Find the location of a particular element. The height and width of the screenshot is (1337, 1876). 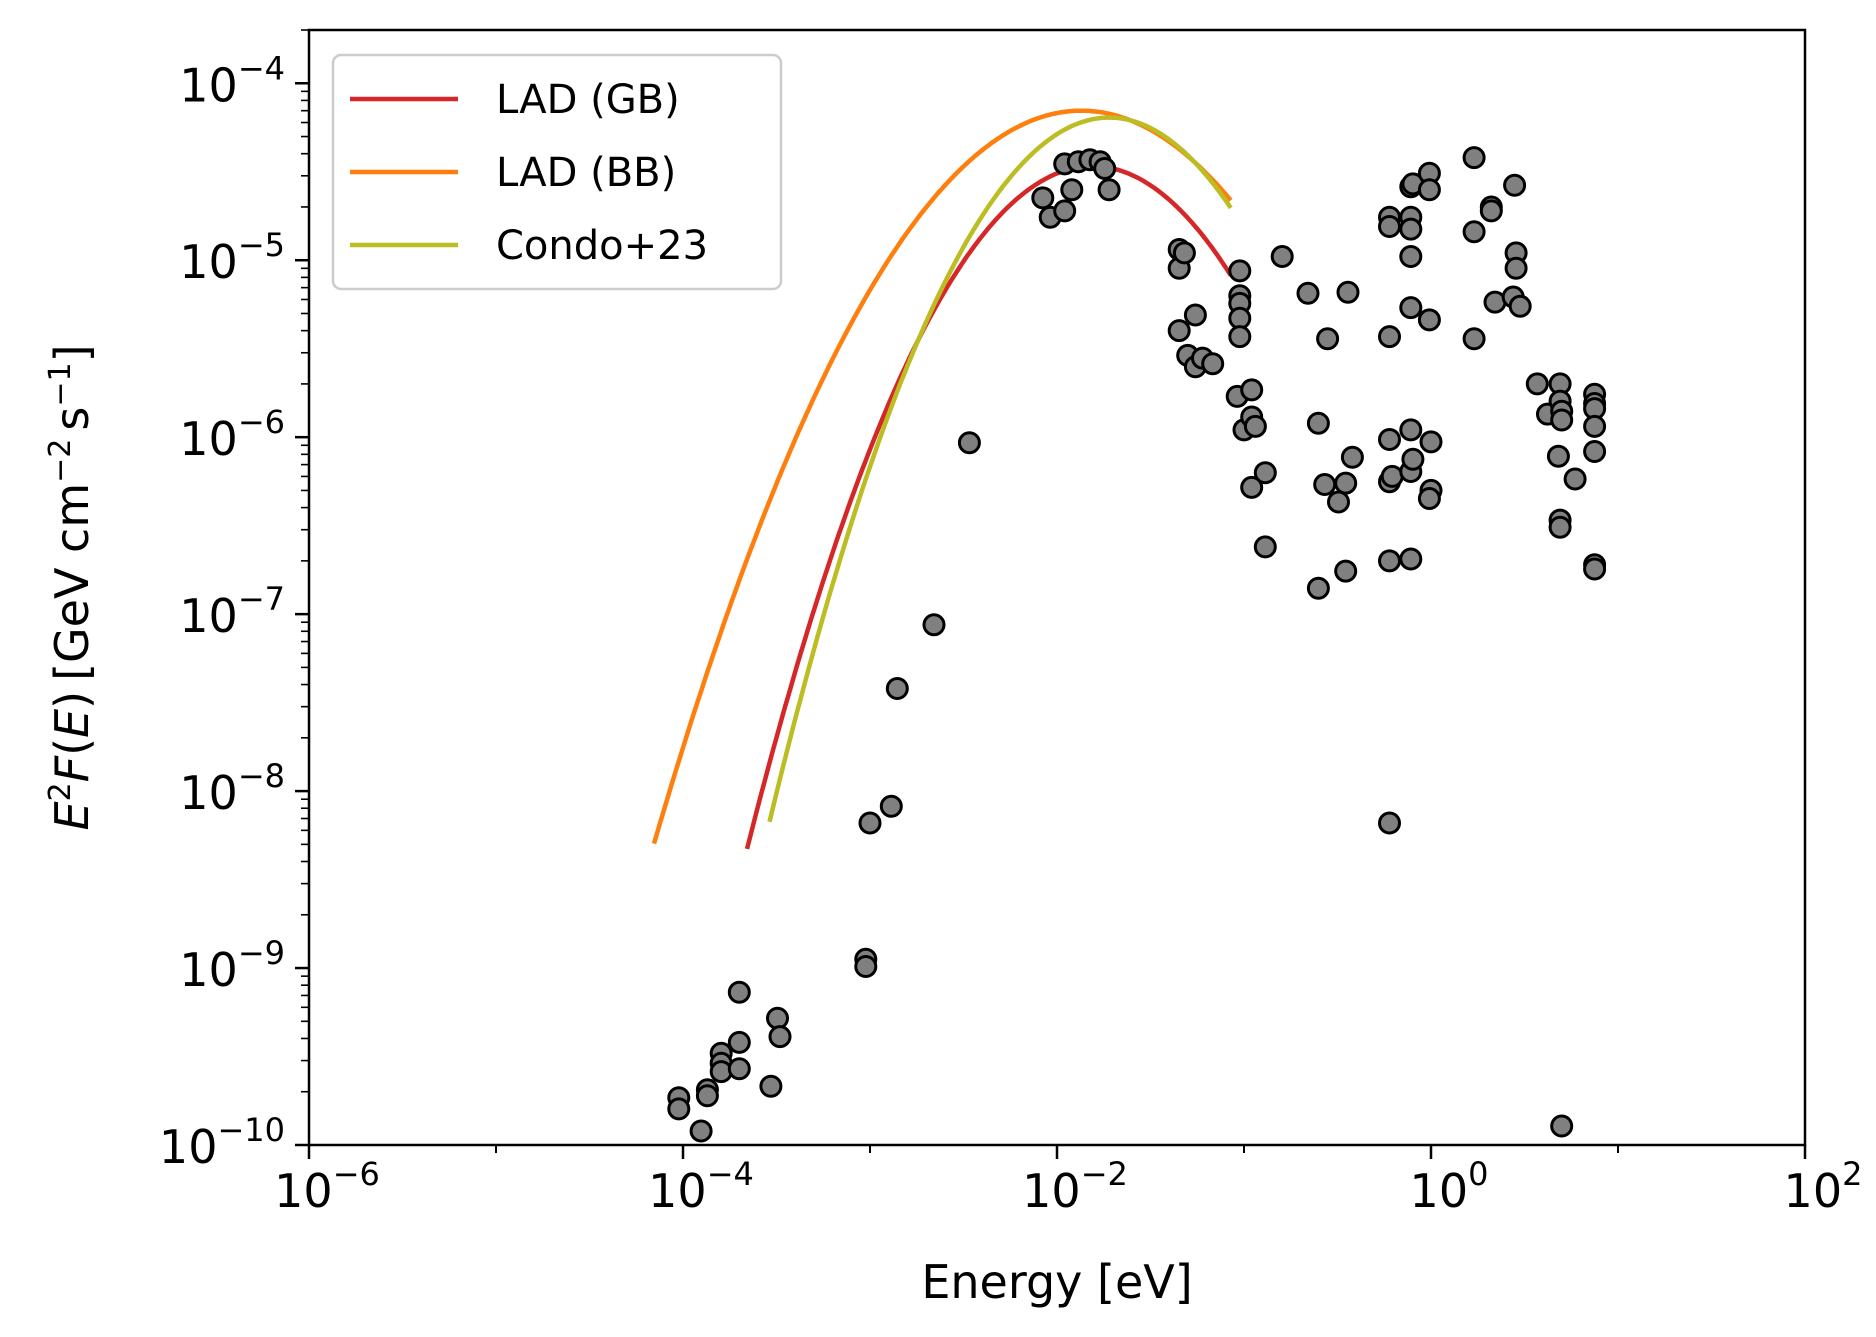

y-label-arg: E is located at coordinates (72, 723).